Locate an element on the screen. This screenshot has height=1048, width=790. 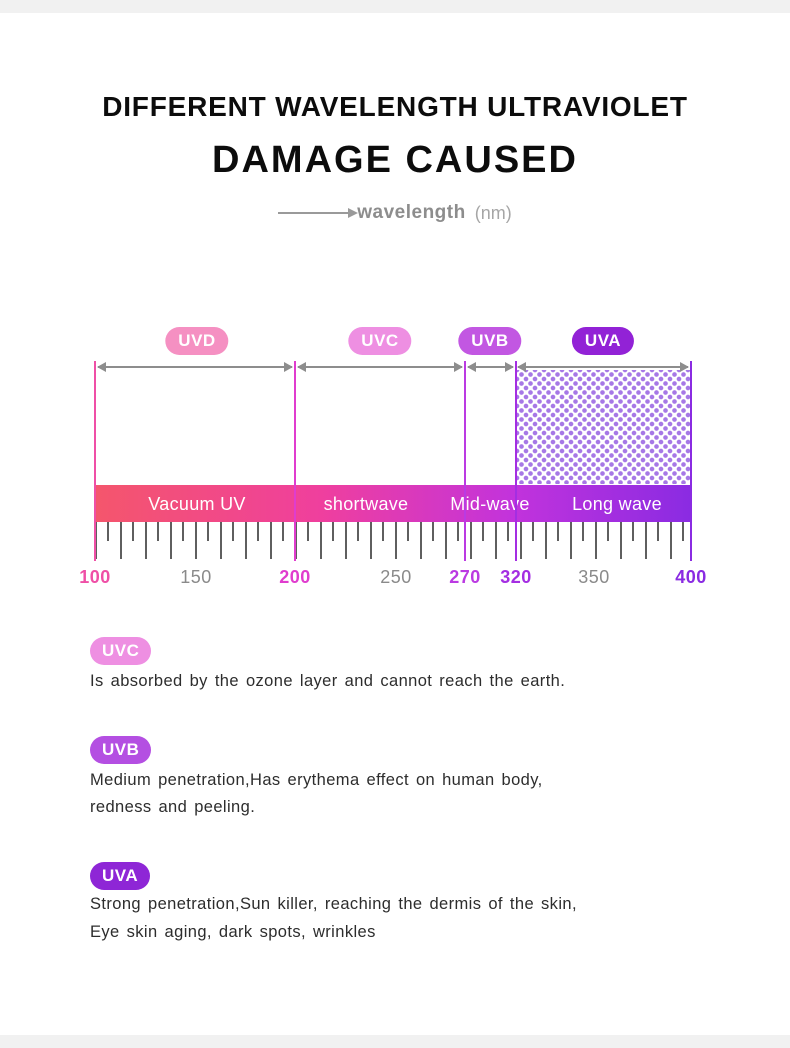
legend-uva-badge: UVA is located at coordinates (120, 876).